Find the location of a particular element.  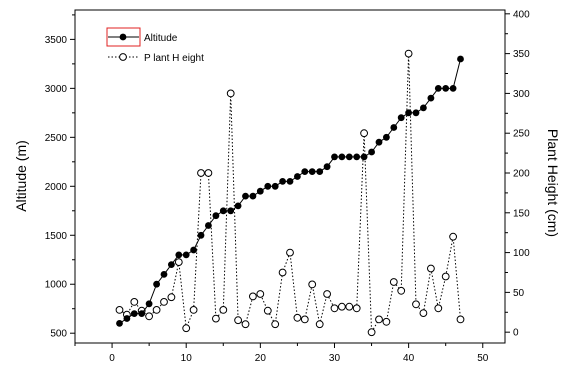

left-y-tick-label: 2000 is located at coordinates (56, 187).